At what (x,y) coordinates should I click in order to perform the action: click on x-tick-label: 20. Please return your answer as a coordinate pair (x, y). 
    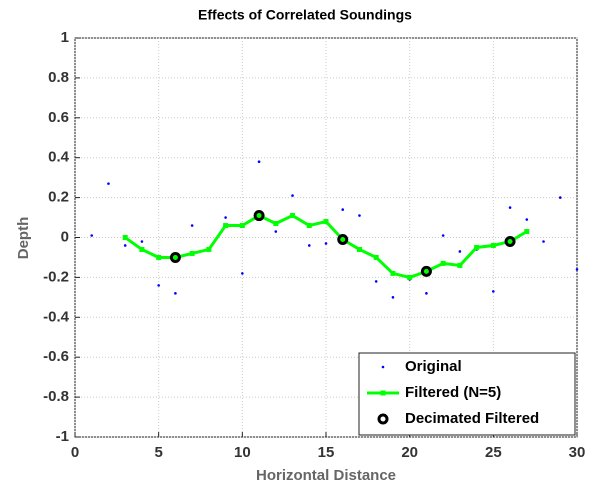
    Looking at the image, I should click on (409, 452).